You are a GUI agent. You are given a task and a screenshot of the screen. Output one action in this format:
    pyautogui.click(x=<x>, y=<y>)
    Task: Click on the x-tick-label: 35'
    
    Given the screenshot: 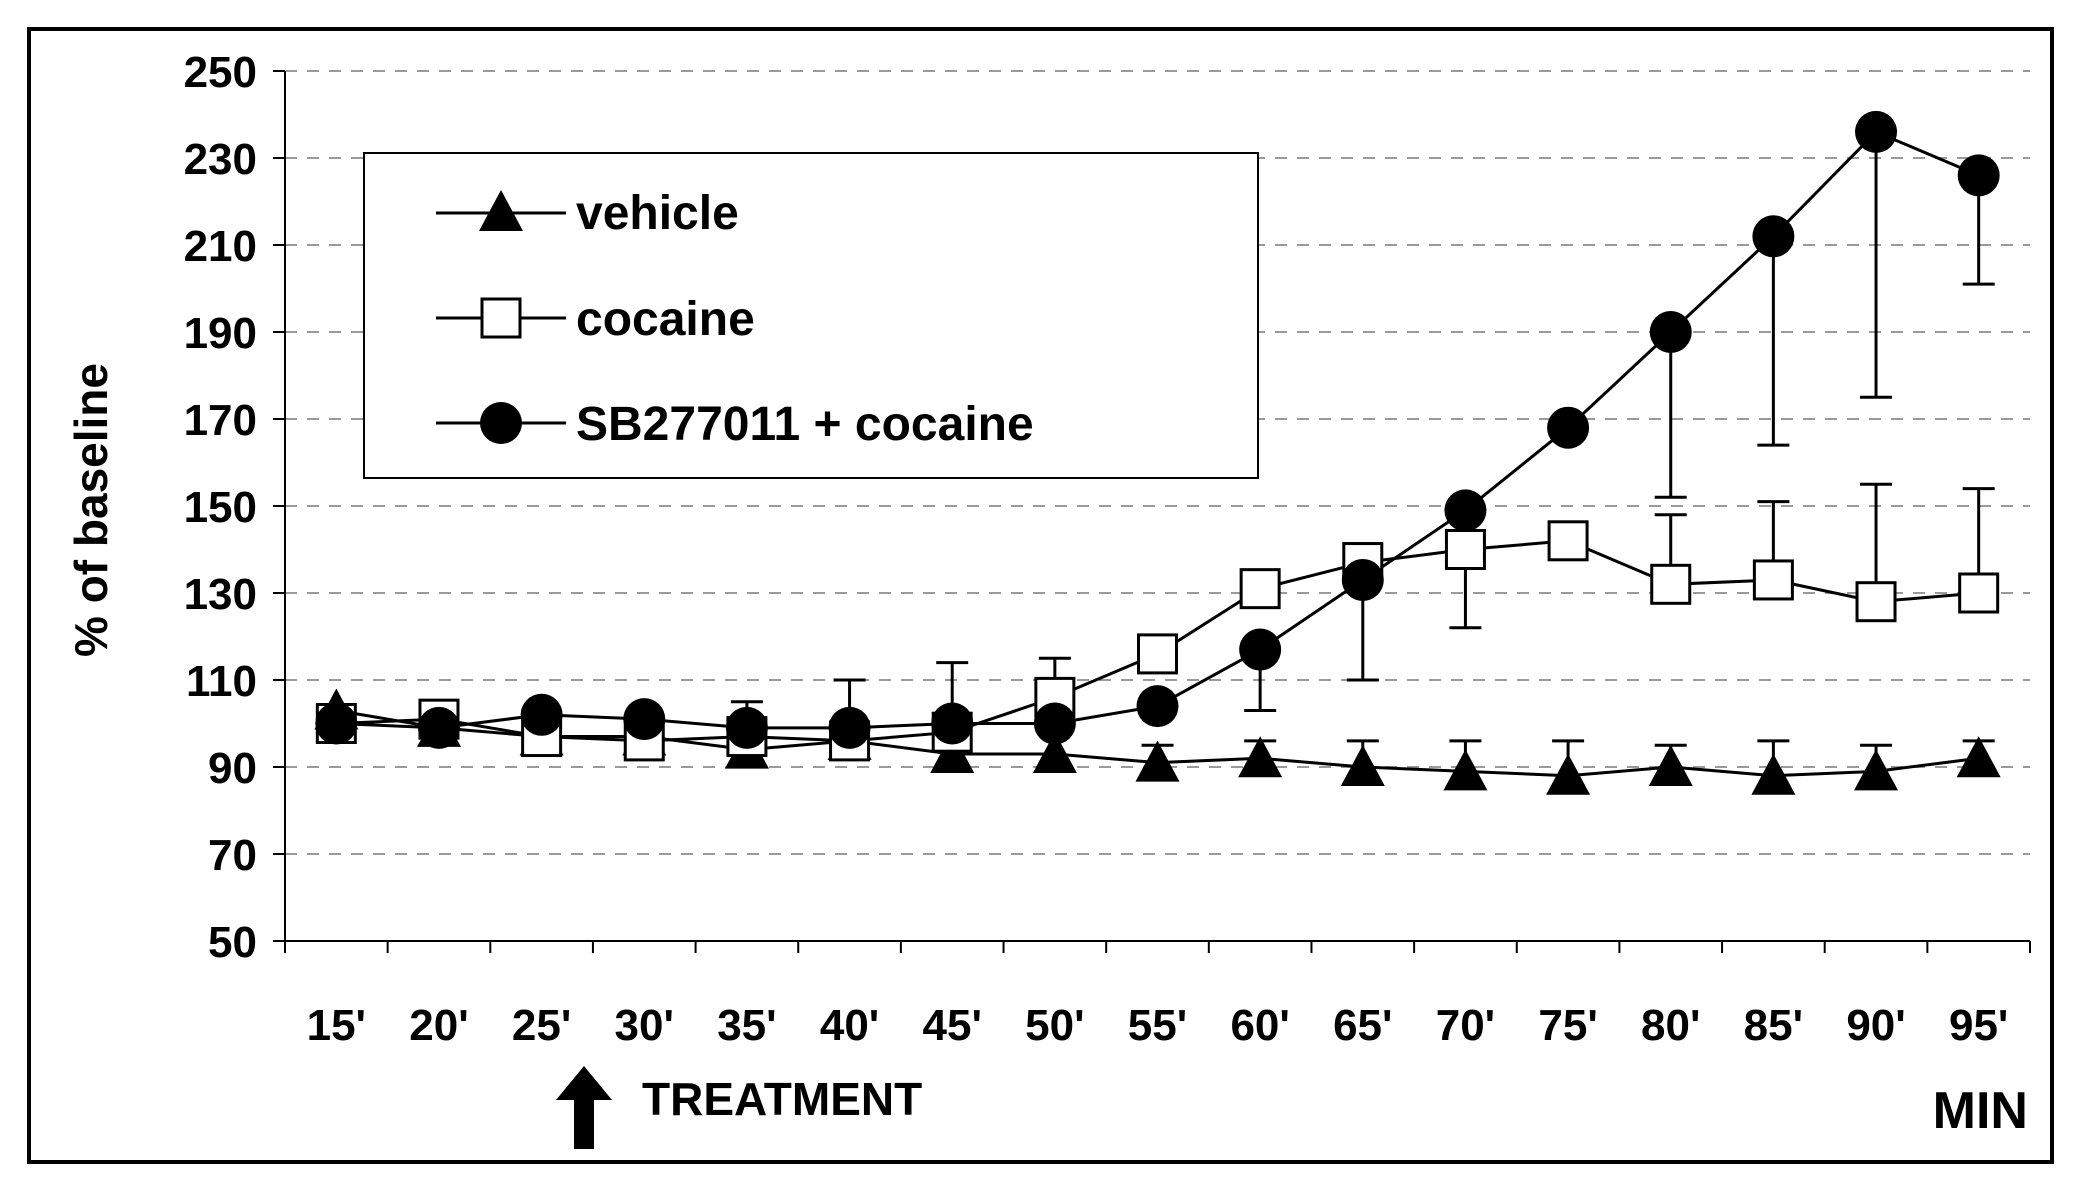 What is the action you would take?
    pyautogui.click(x=746, y=1025)
    